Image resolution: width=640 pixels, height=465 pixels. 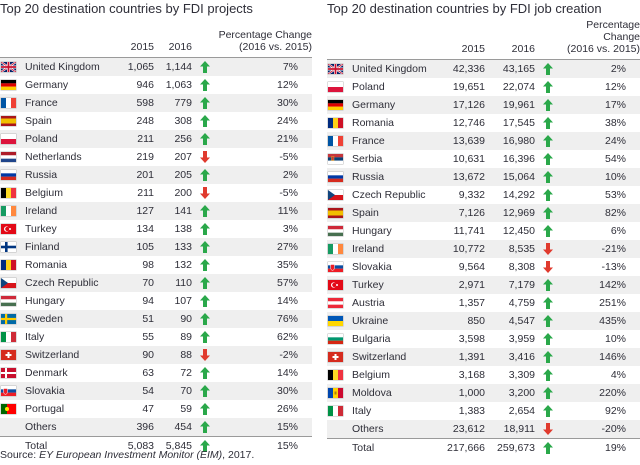 I want to click on value-2015-cell: 201, so click(x=135, y=175).